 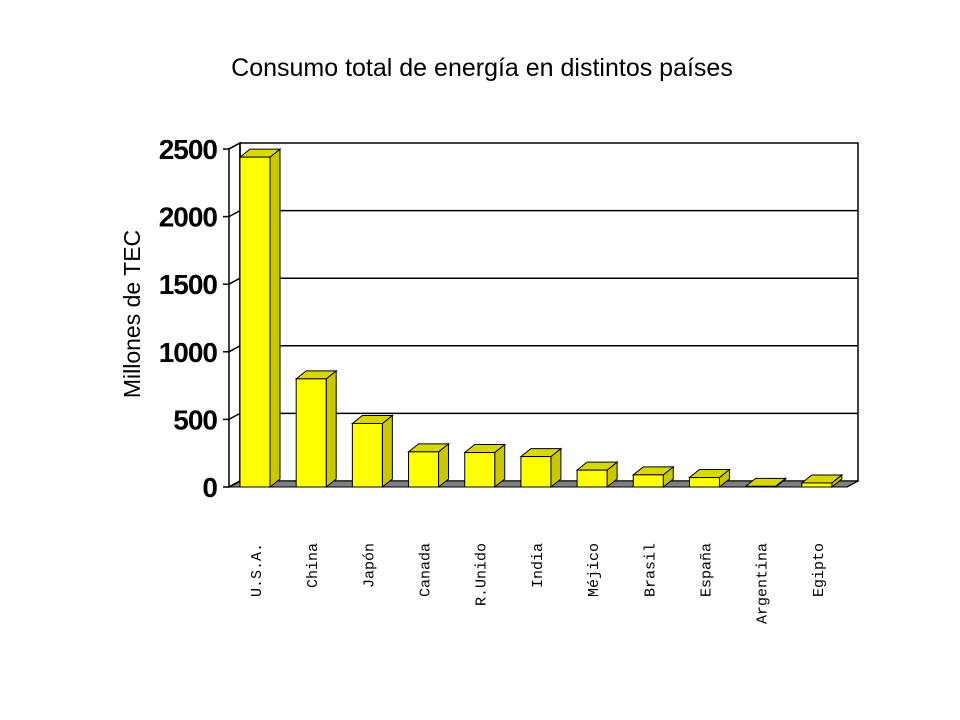 I want to click on y-tick-label: 2500, so click(x=188, y=149).